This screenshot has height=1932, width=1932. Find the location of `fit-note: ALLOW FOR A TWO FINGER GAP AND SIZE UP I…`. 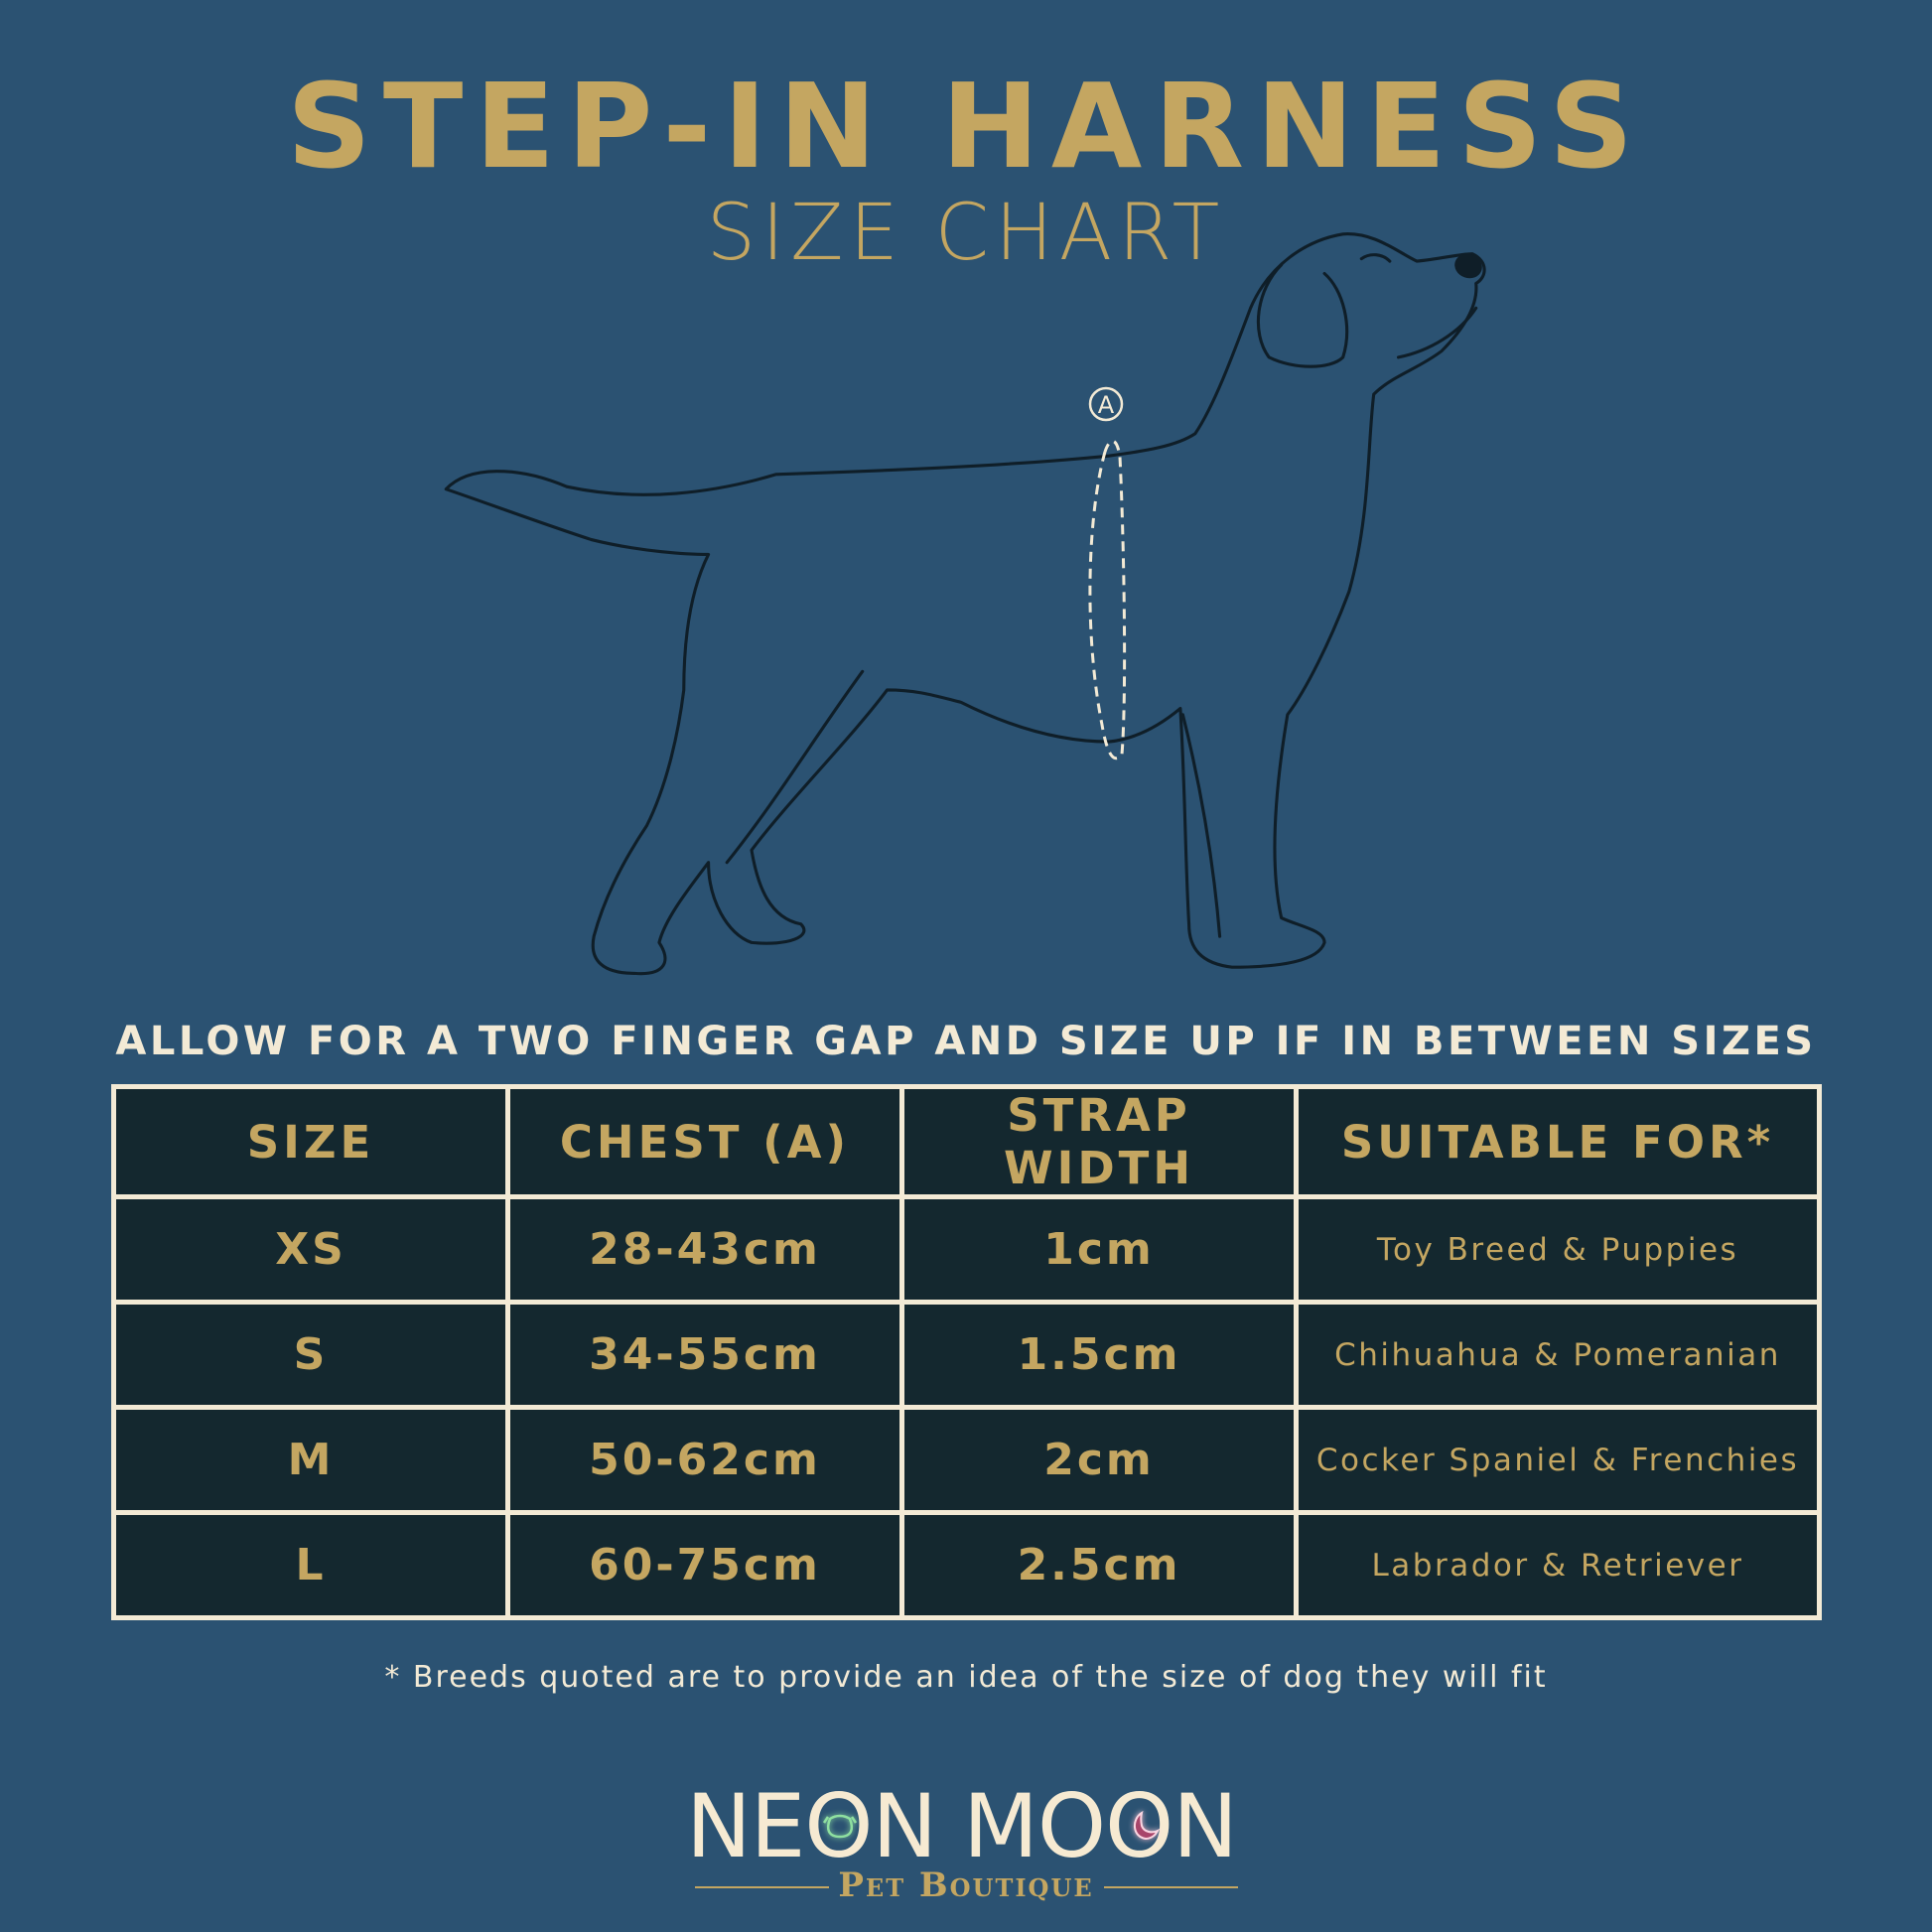

fit-note: ALLOW FOR A TWO FINGER GAP AND SIZE UP I… is located at coordinates (966, 1042).